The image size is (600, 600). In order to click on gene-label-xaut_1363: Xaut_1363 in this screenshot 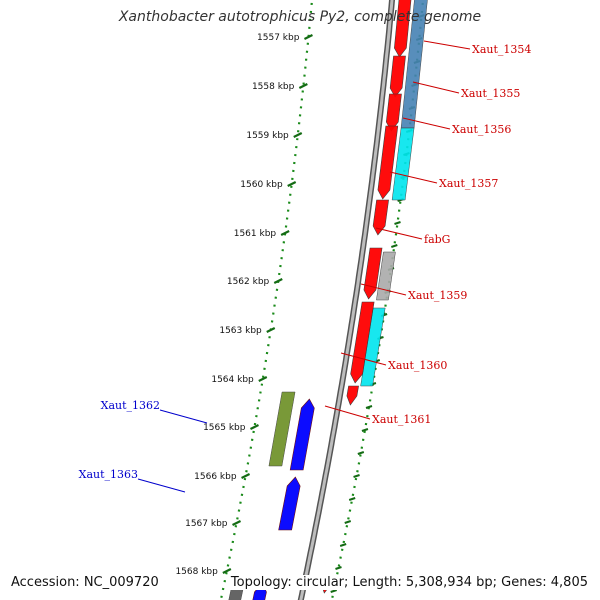, I will do `click(108, 474)`.